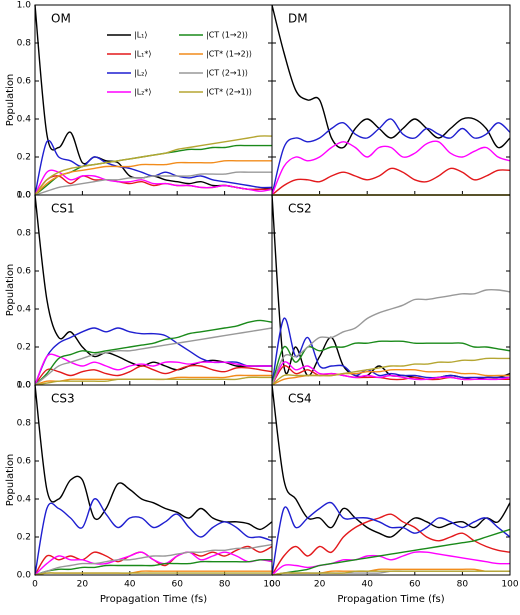  I want to click on panel-title: CS4, so click(300, 399).